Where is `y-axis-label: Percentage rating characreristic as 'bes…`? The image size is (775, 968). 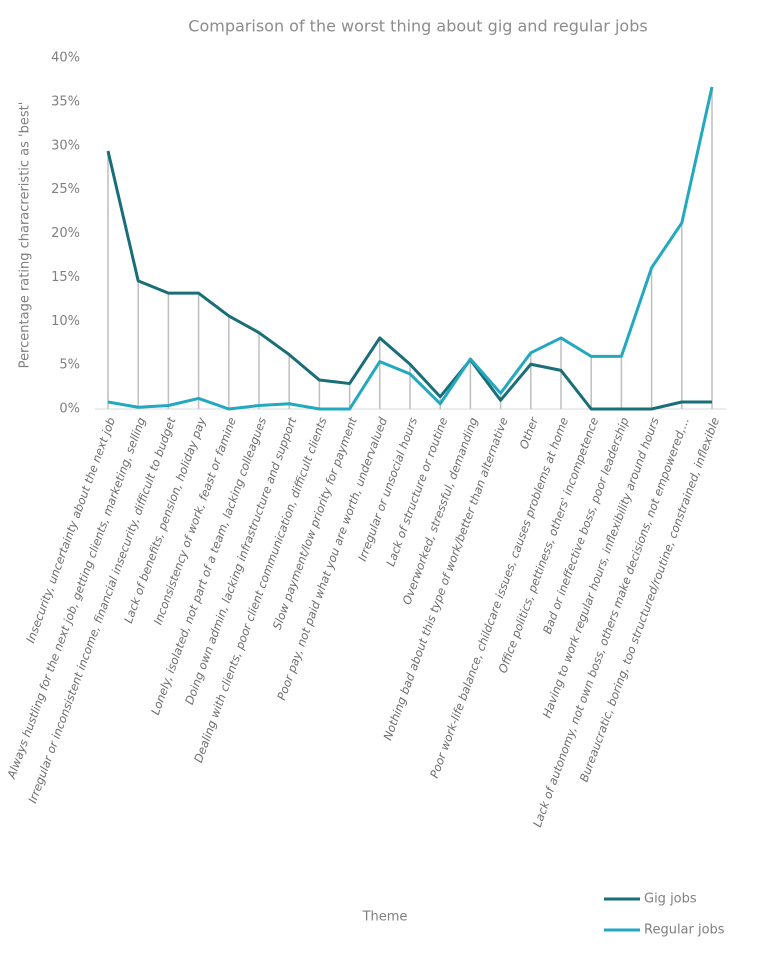
y-axis-label: Percentage rating characreristic as 'bes… is located at coordinates (25, 235).